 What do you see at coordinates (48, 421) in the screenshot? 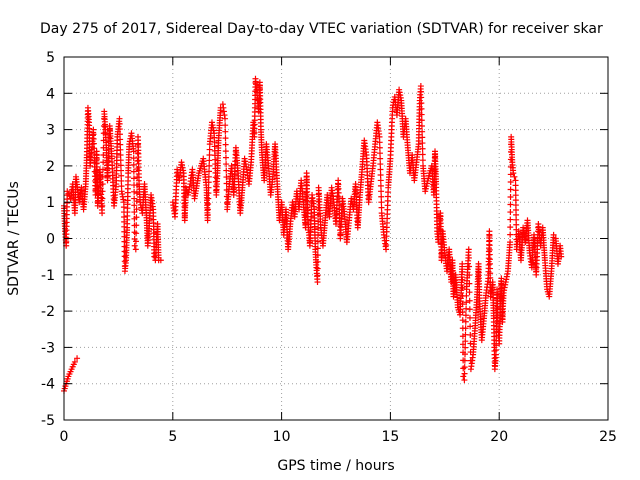
I see `y-tick-label: -5` at bounding box center [48, 421].